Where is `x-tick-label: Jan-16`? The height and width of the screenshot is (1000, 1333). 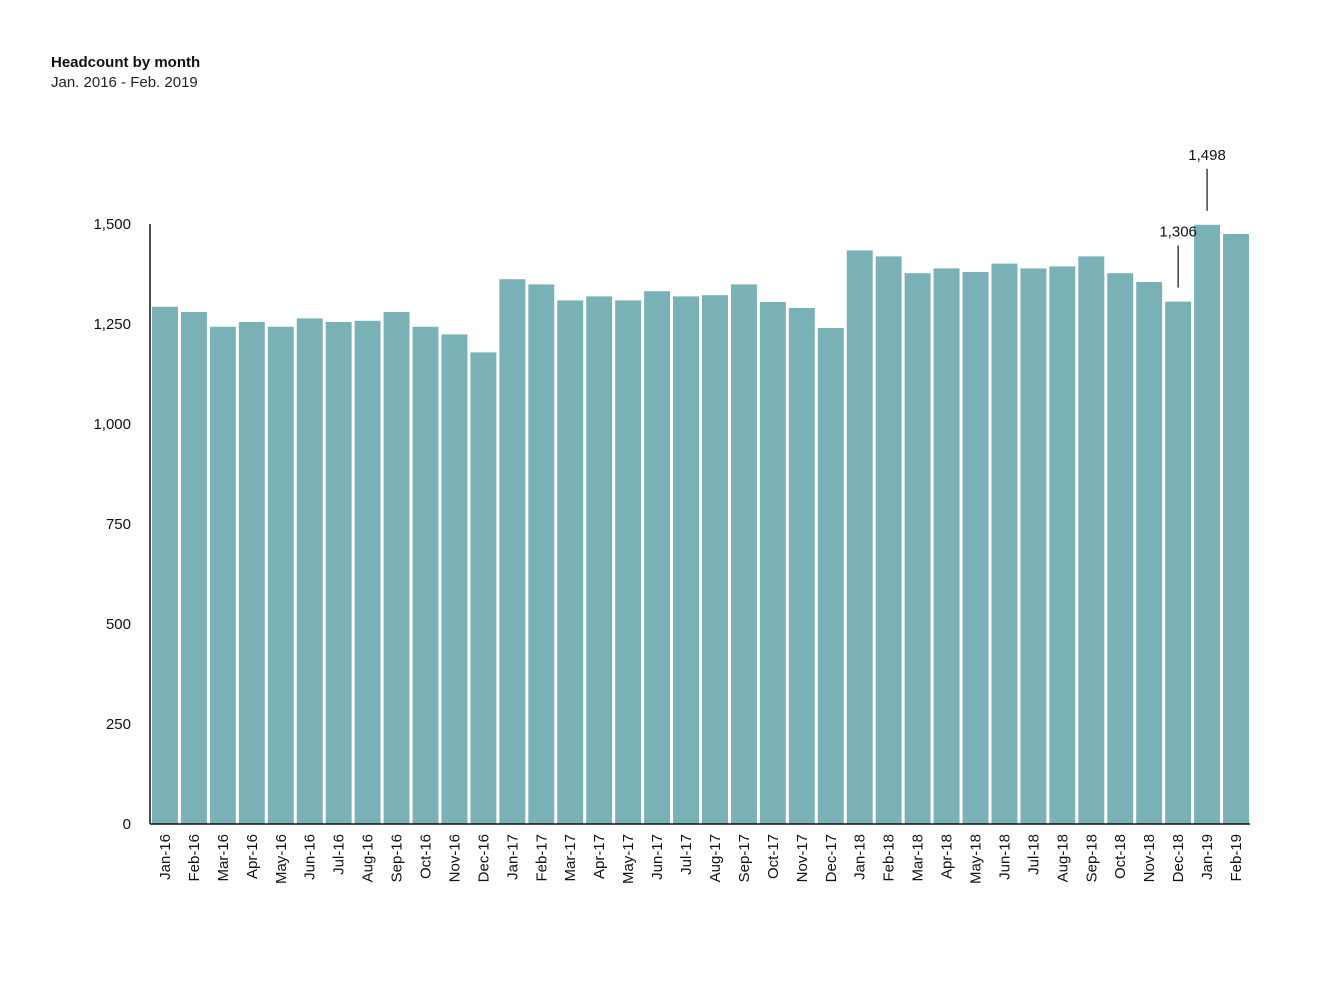
x-tick-label: Jan-16 is located at coordinates (165, 857).